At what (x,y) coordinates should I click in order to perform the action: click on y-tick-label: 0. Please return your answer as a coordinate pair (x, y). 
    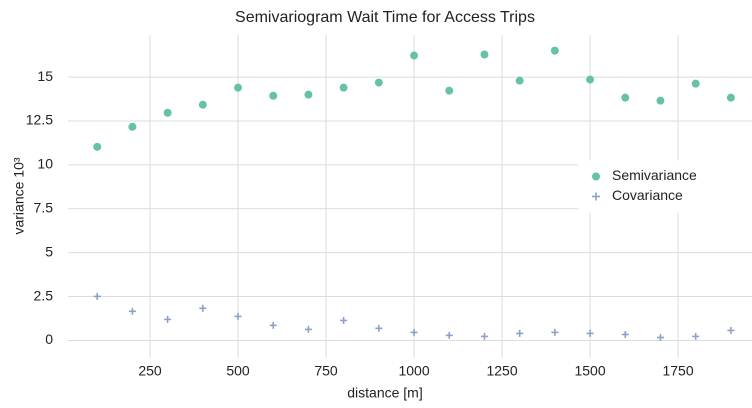
    Looking at the image, I should click on (49, 339).